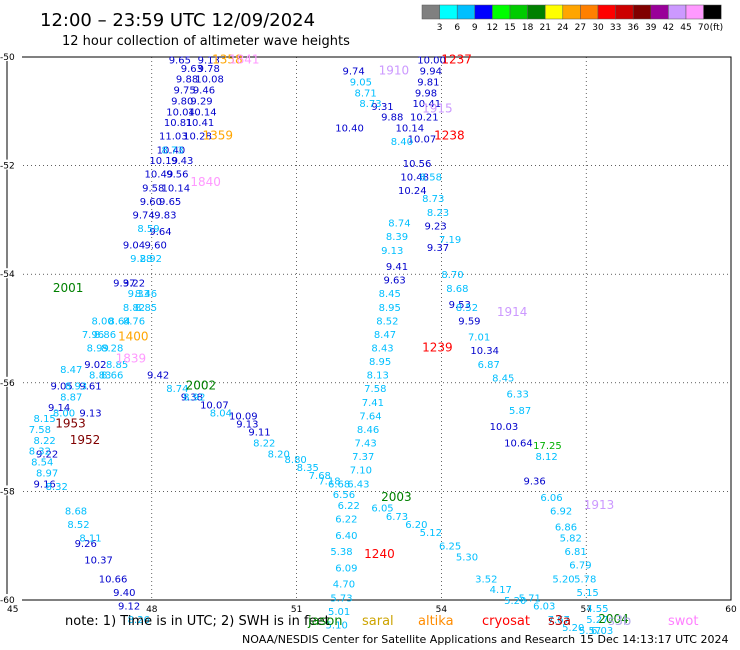  I want to click on wave-height-value: 8.80, so click(296, 460).